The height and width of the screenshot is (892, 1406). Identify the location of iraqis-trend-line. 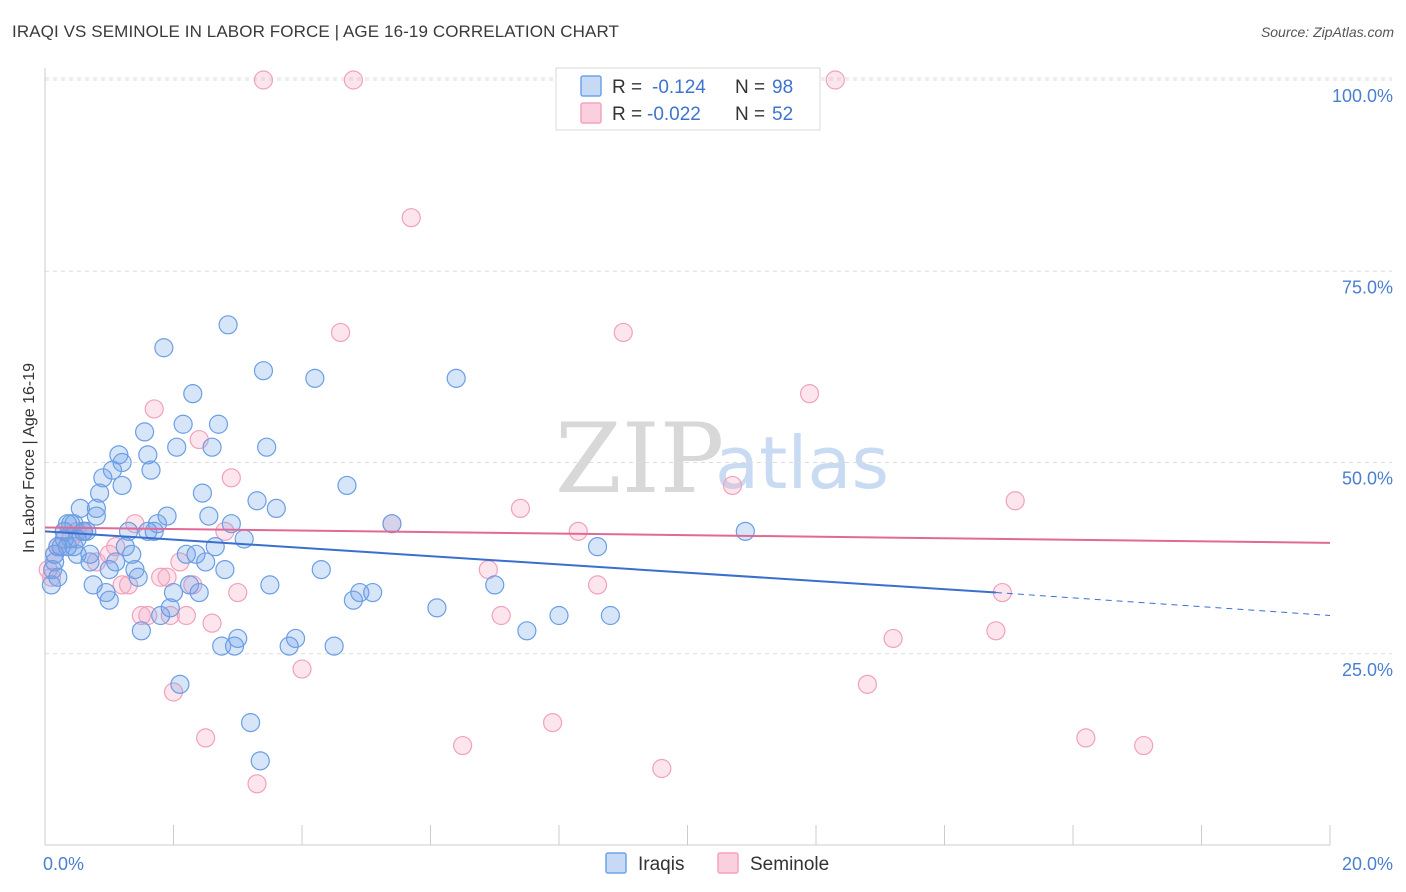
(520, 562).